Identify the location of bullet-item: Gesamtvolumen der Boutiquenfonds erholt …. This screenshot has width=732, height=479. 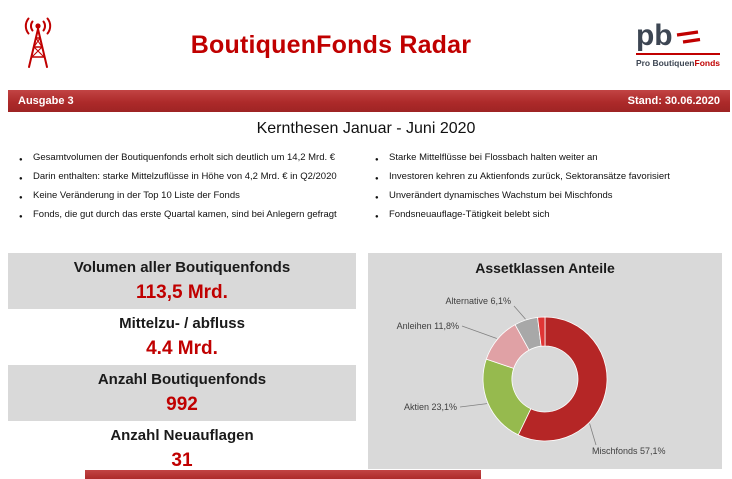
(192, 159).